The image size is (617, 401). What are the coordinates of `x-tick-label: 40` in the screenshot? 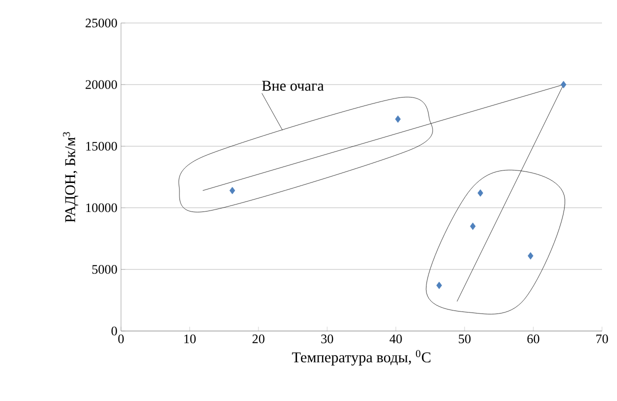 It's located at (396, 339).